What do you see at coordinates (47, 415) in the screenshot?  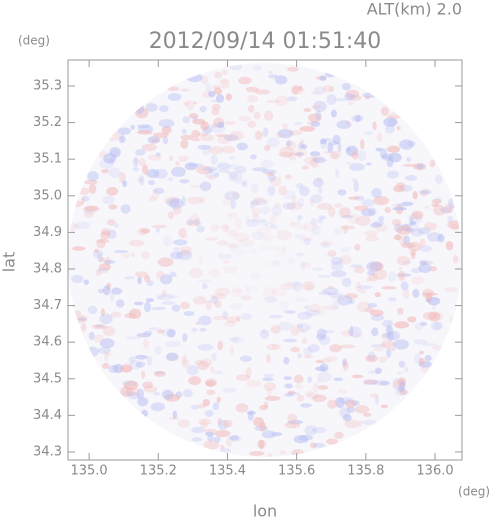 I see `y-tick-label: 34.4` at bounding box center [47, 415].